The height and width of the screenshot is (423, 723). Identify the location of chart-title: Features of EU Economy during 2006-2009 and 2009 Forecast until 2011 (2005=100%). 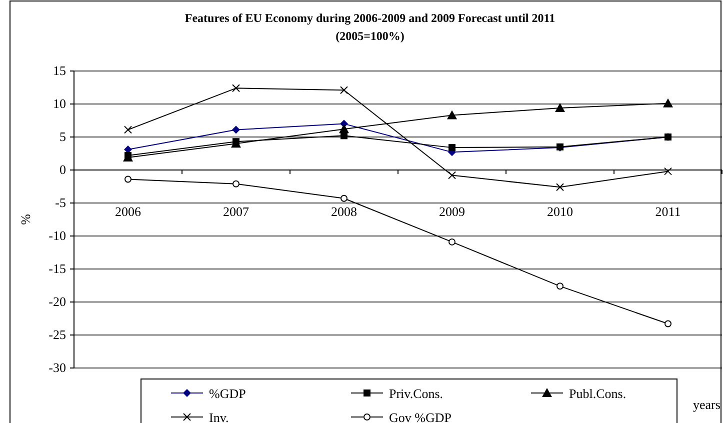
(370, 27).